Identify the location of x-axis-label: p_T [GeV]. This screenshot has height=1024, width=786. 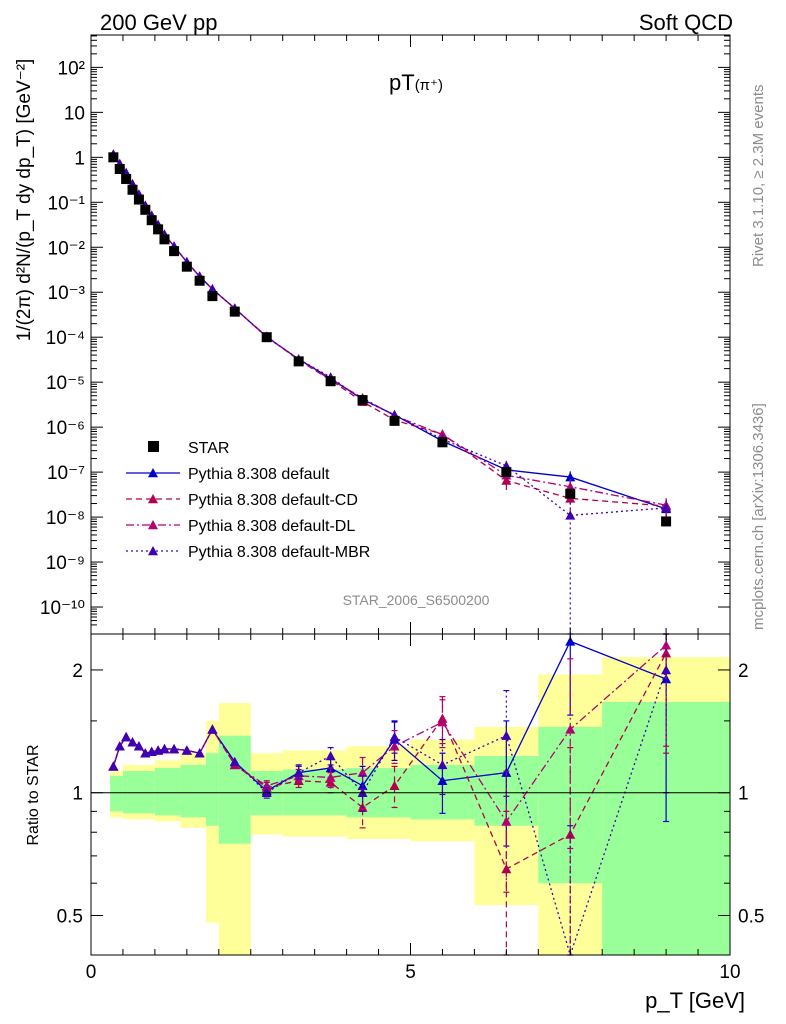
(695, 1000).